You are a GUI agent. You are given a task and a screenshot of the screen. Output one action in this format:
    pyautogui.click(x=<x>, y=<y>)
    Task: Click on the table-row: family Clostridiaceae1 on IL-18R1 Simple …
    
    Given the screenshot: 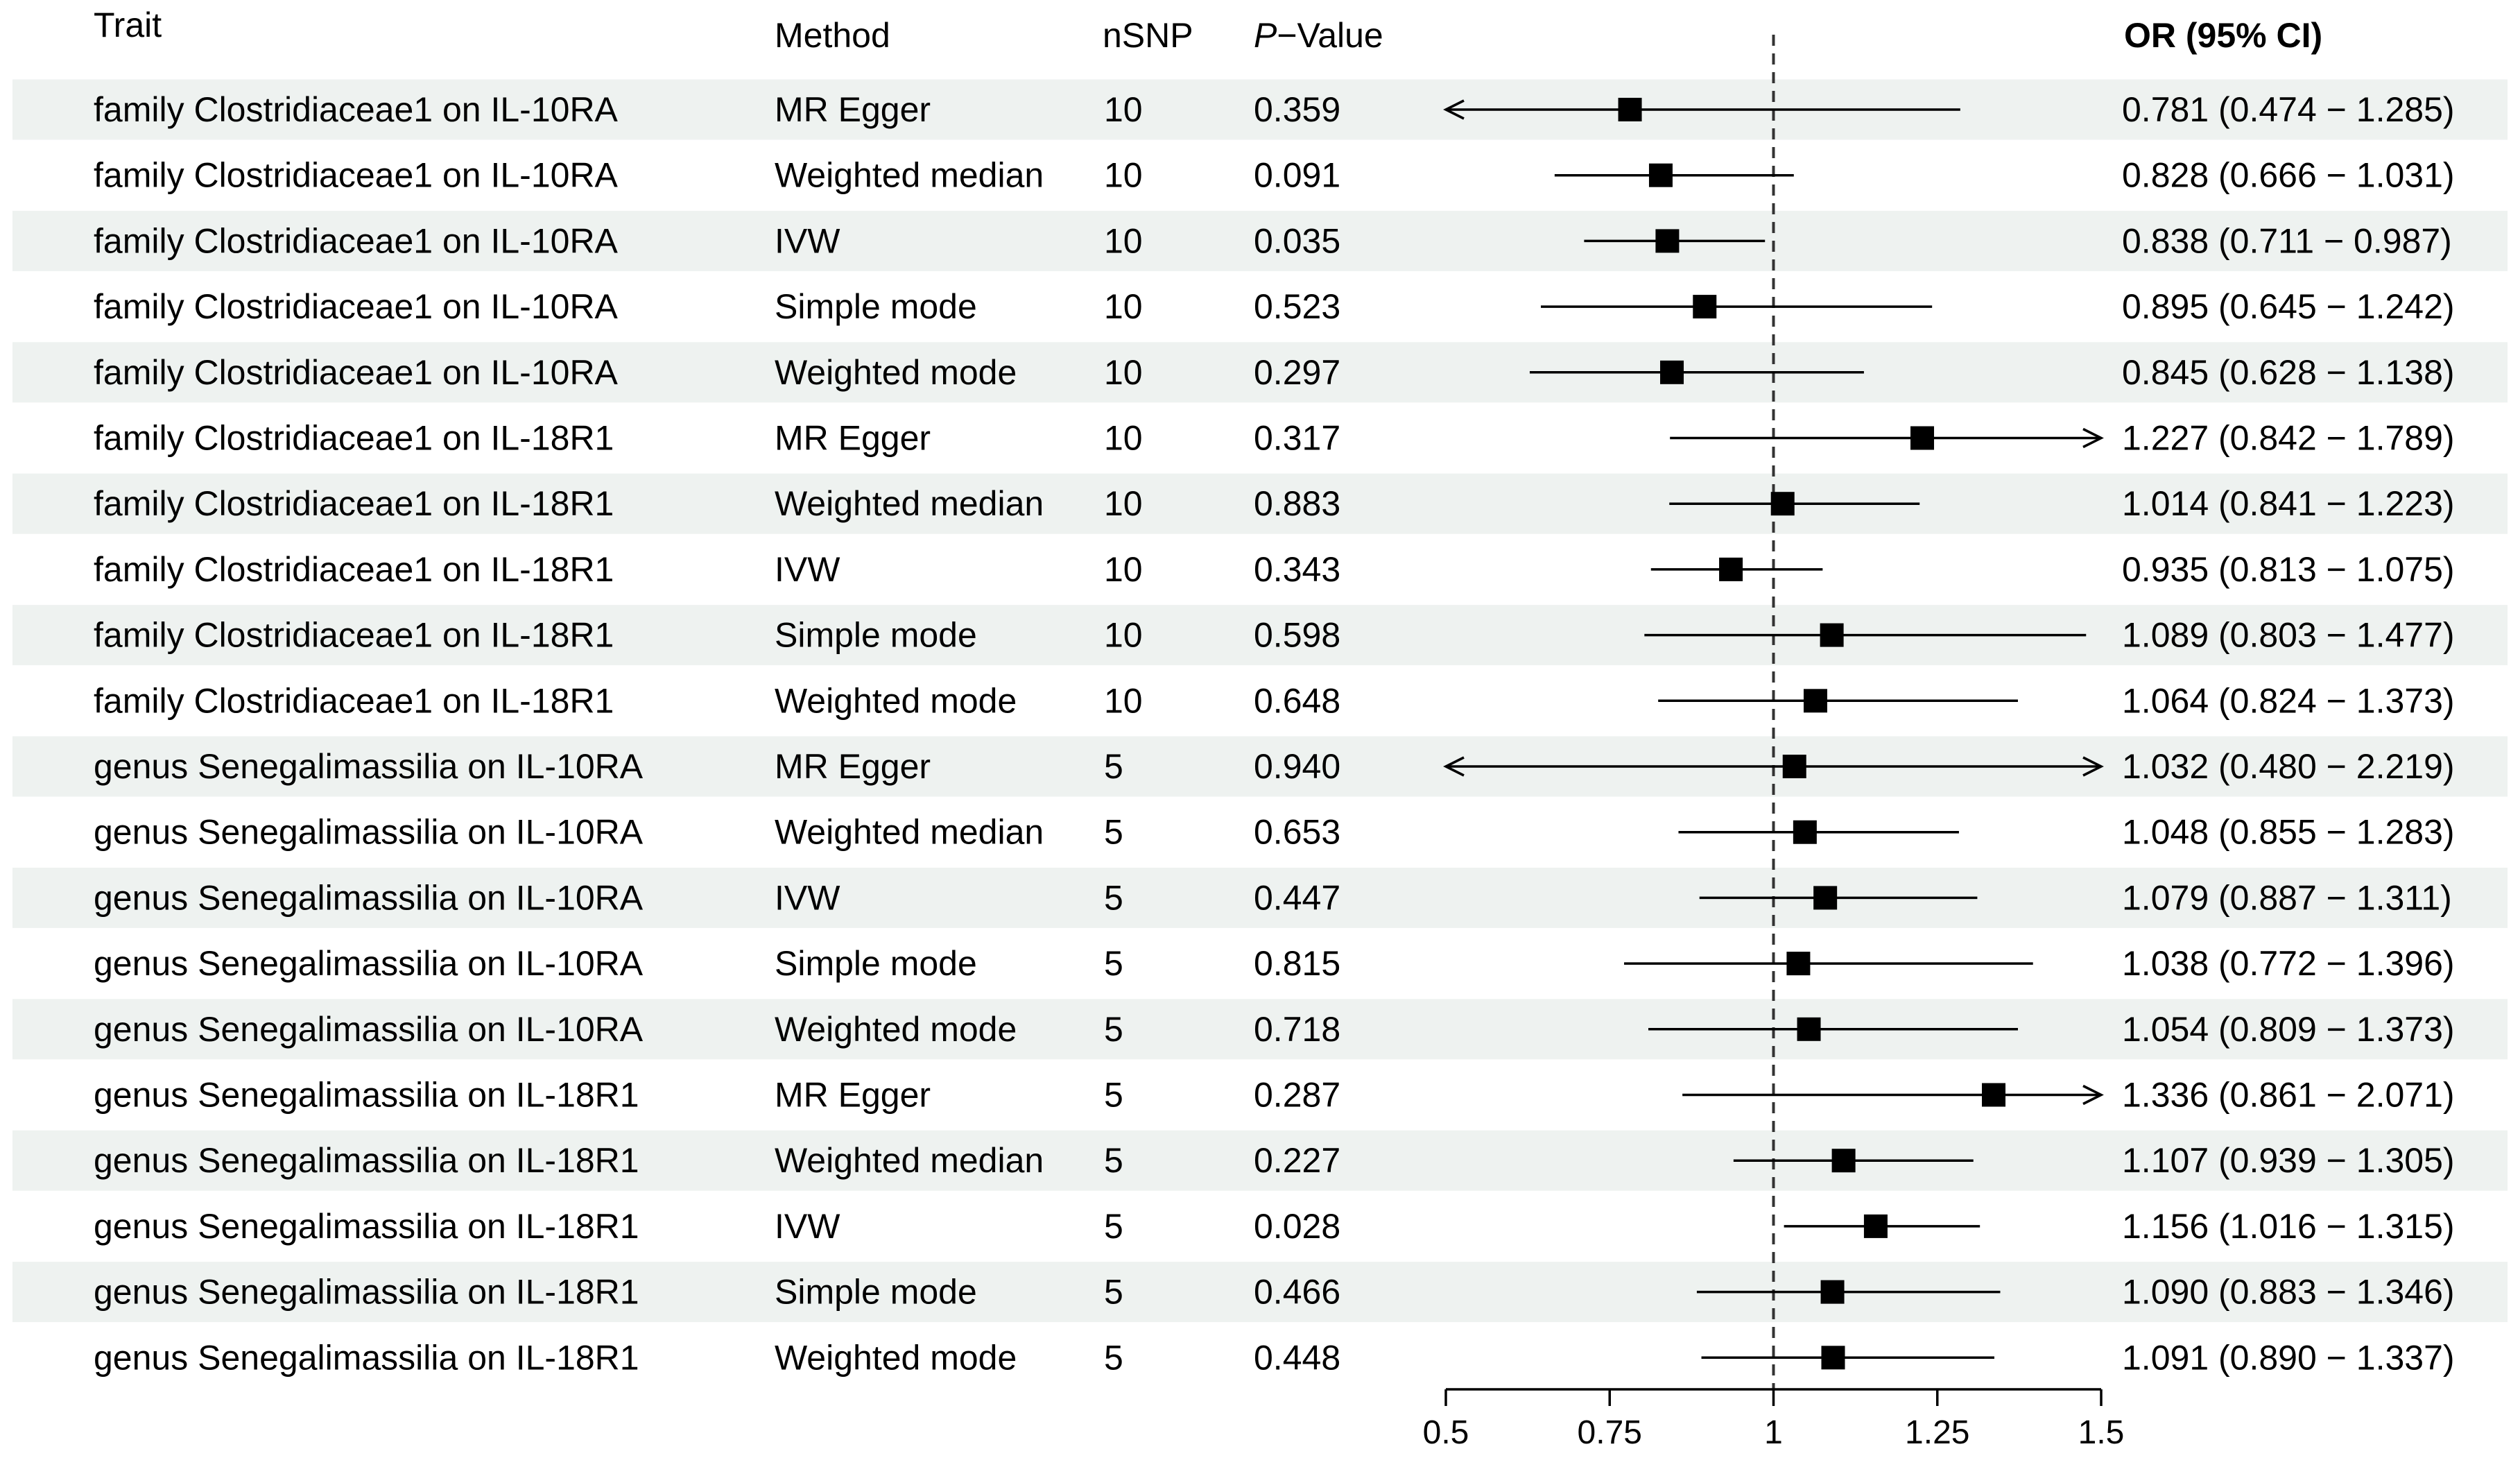 What is the action you would take?
    pyautogui.click(x=1274, y=635)
    